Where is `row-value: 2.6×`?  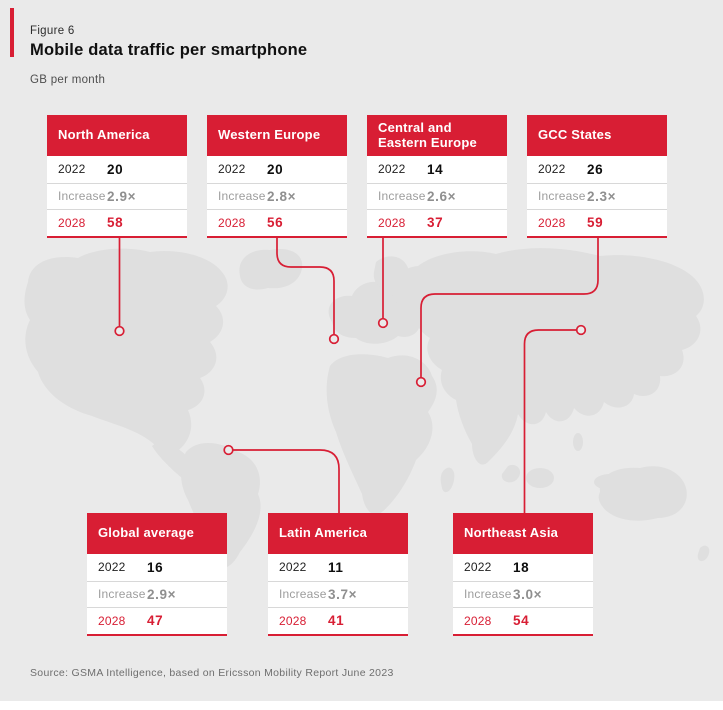
row-value: 2.6× is located at coordinates (442, 196).